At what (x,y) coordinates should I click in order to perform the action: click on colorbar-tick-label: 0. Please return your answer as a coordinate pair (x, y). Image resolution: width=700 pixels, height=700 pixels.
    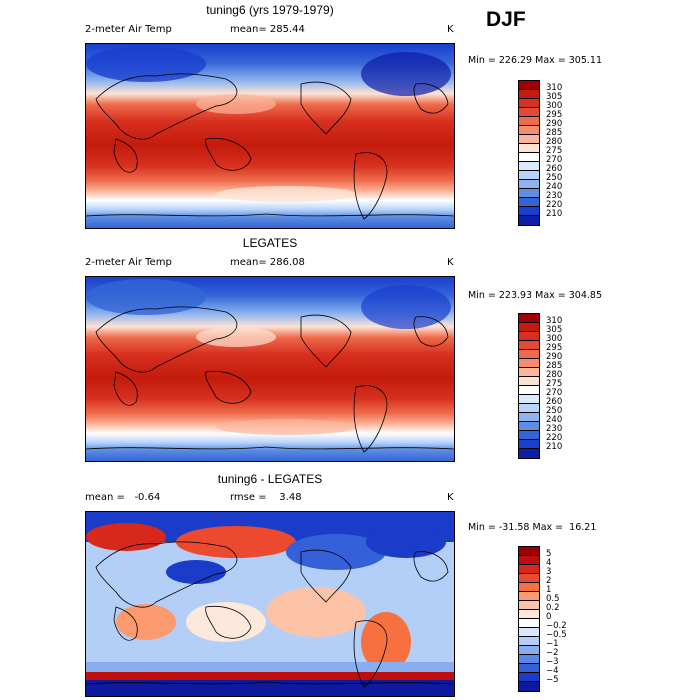
    Looking at the image, I should click on (549, 617).